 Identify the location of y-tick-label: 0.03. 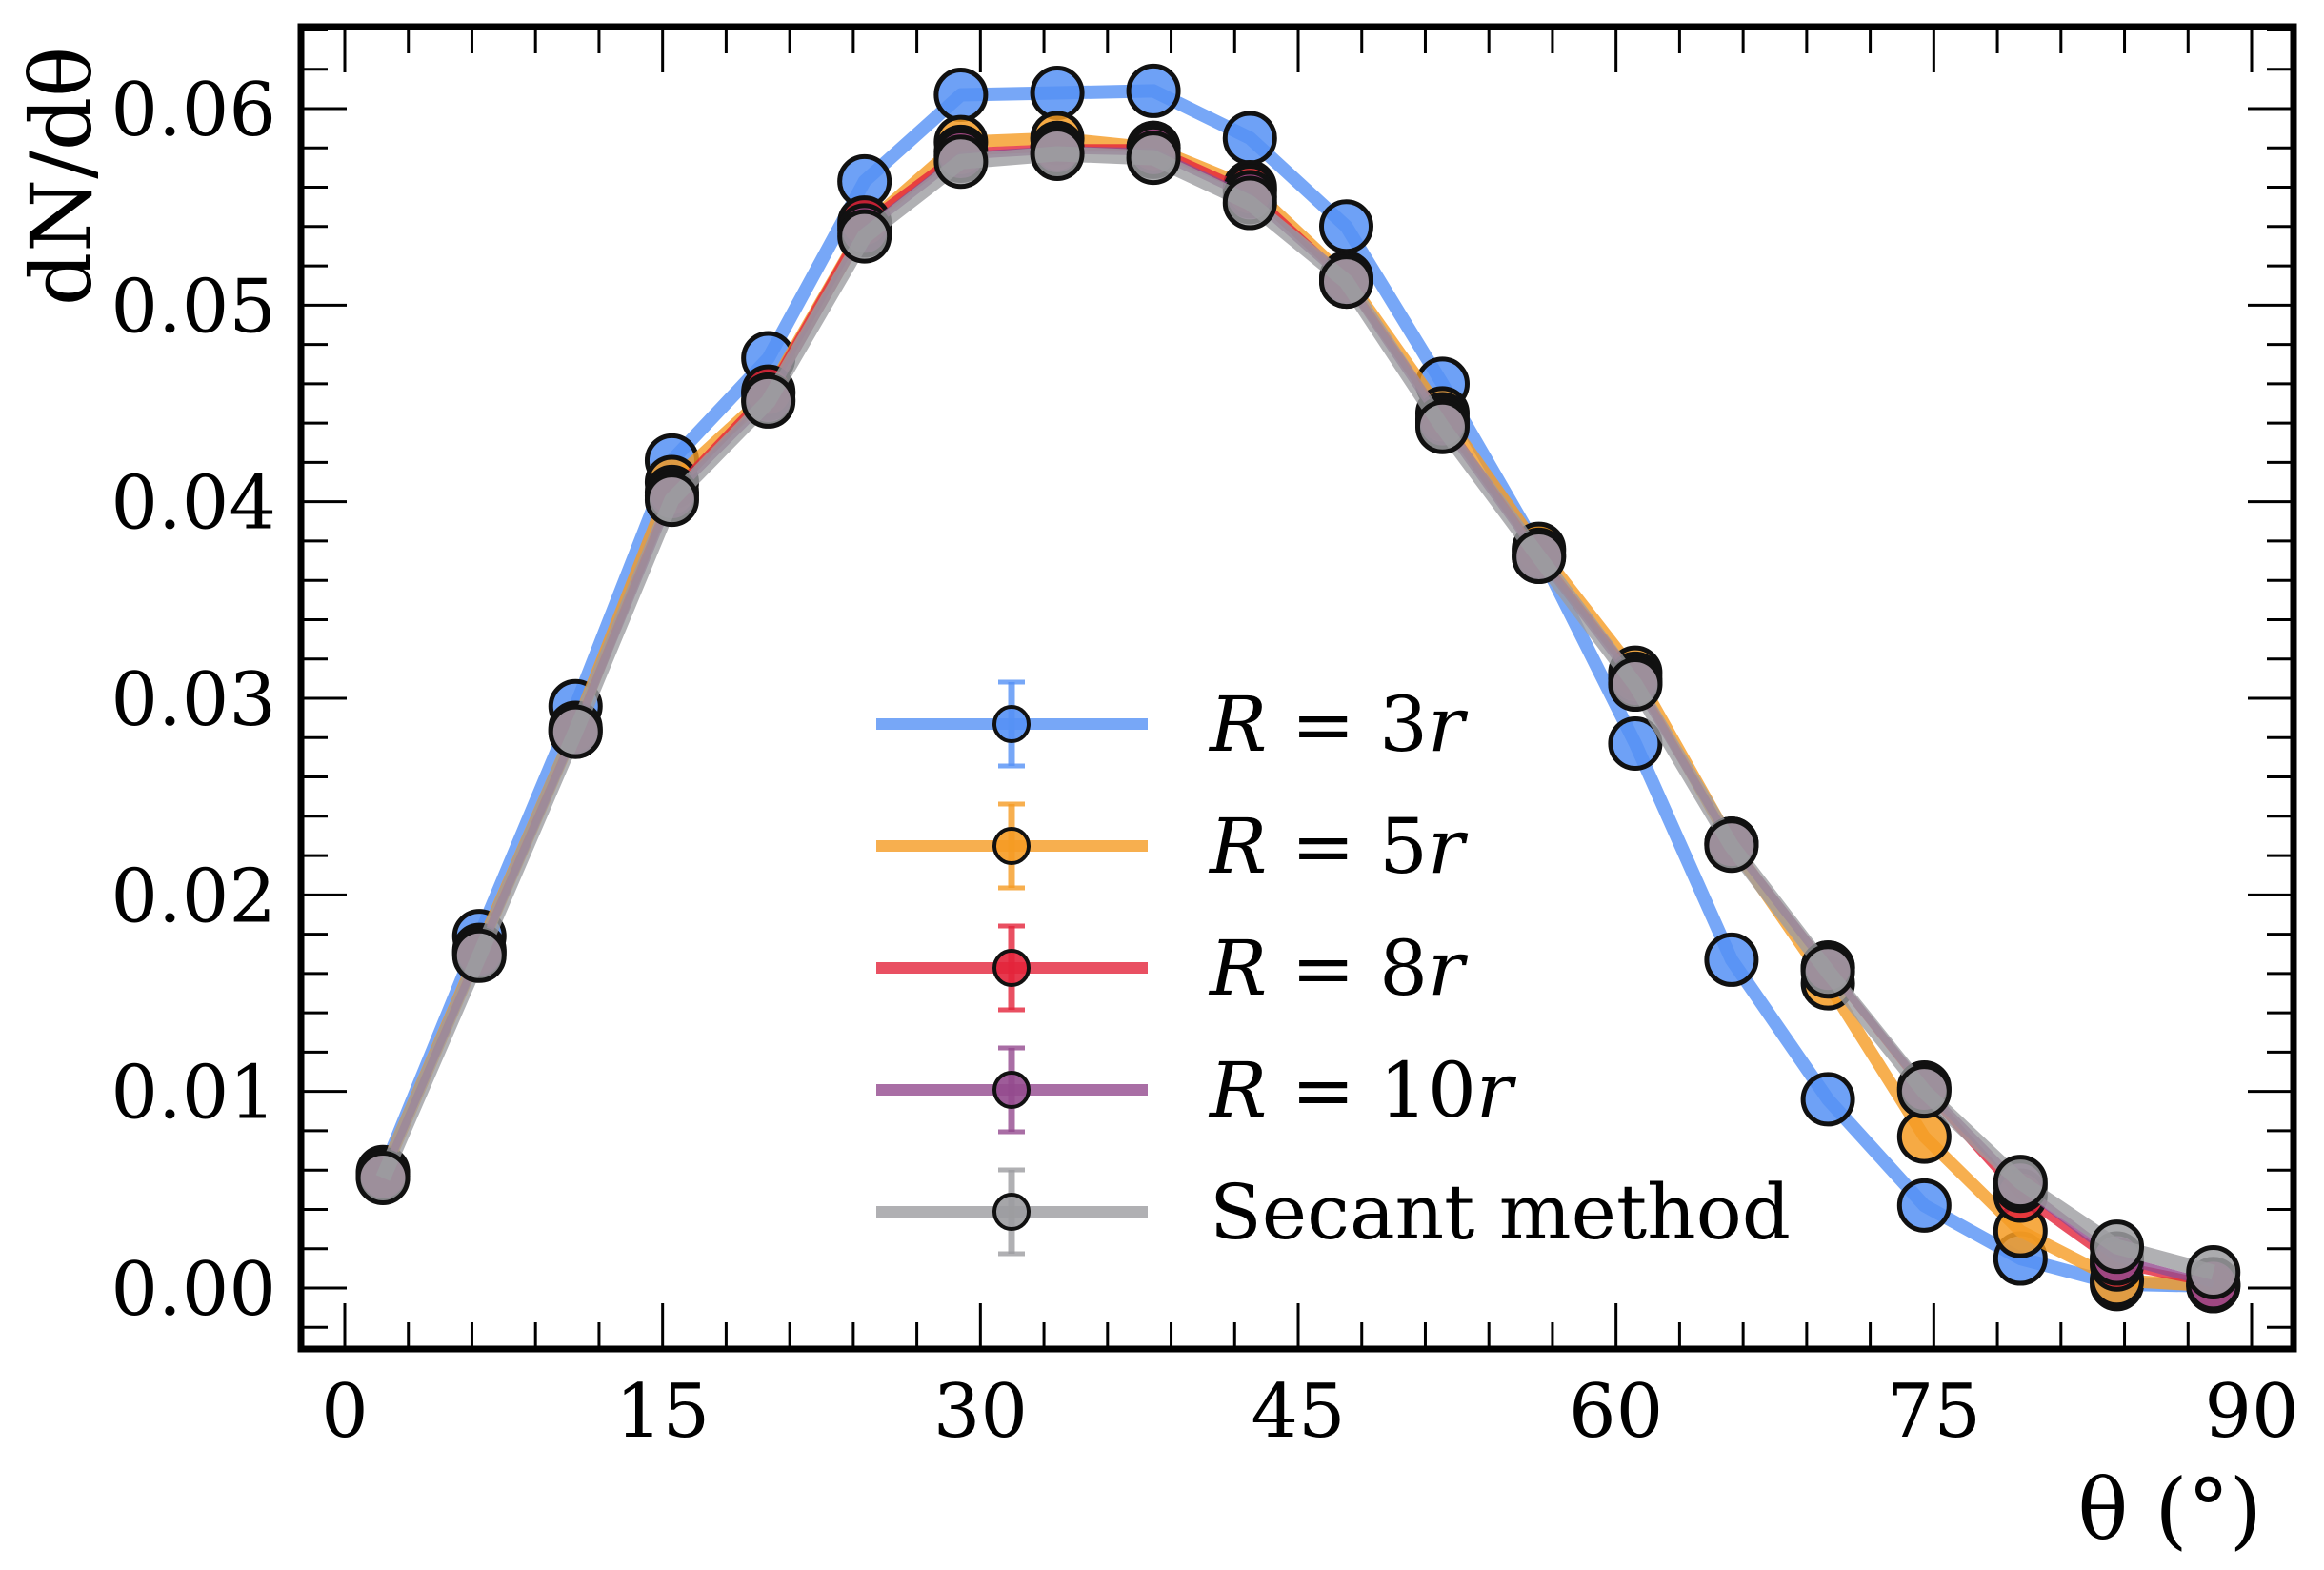
(193, 700).